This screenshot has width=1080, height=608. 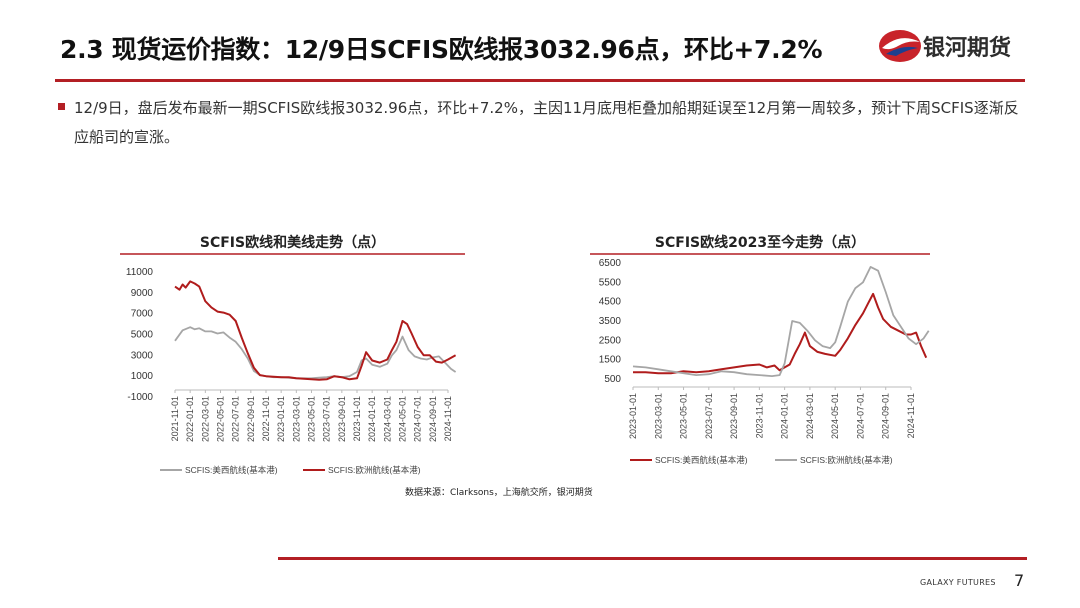 I want to click on chart0-legend-label: SCFIS:欧洲航线(基本港), so click(x=374, y=470).